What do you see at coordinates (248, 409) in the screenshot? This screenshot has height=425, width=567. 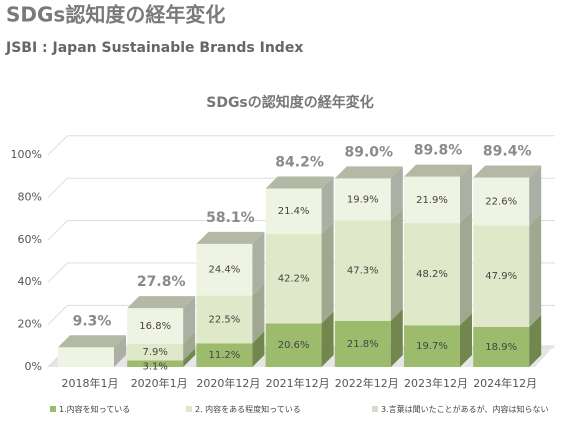 I see `legend-label: 2. 内容をある程度知っている` at bounding box center [248, 409].